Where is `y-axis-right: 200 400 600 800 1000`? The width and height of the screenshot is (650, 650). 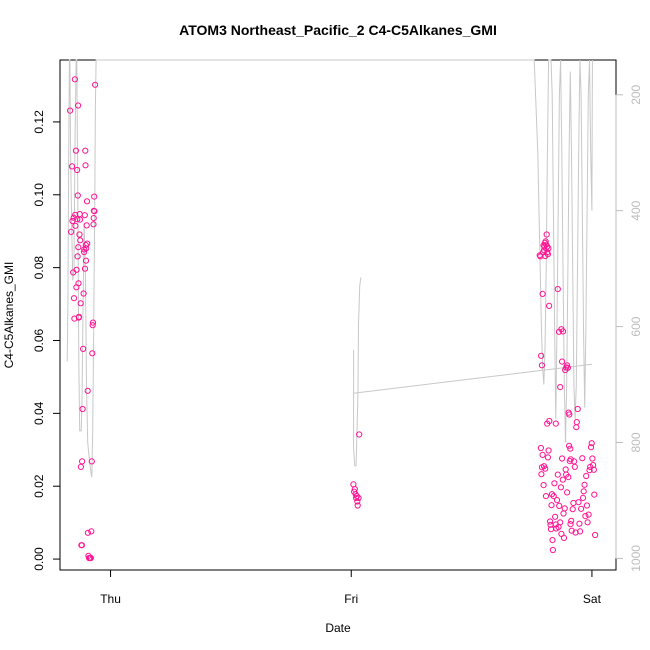
y-axis-right: 200 400 600 800 1000 is located at coordinates (629, 328).